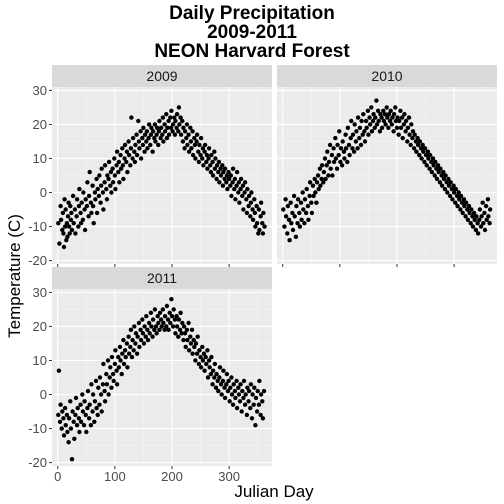  I want to click on x-axis-title: Julian Day, so click(274, 491).